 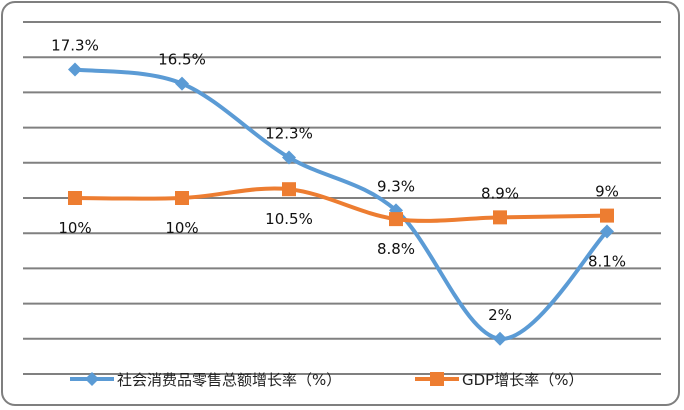 What do you see at coordinates (522, 380) in the screenshot?
I see `legend-label: GDP增长率（%）` at bounding box center [522, 380].